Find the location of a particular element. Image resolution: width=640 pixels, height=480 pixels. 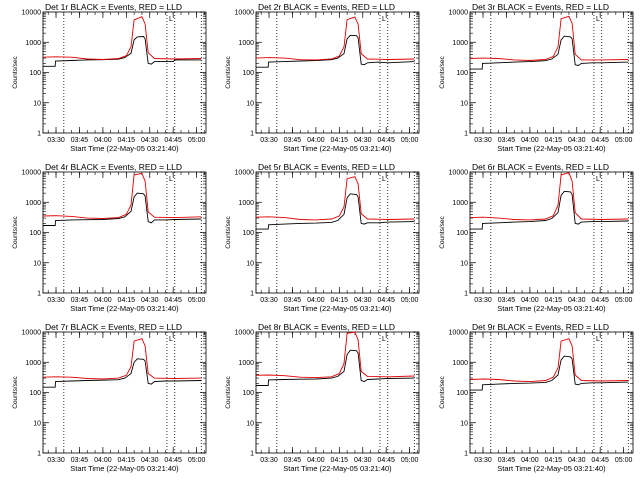

panel-title: Det 8r BLACK = Events, RED = LLD is located at coordinates (326, 327).